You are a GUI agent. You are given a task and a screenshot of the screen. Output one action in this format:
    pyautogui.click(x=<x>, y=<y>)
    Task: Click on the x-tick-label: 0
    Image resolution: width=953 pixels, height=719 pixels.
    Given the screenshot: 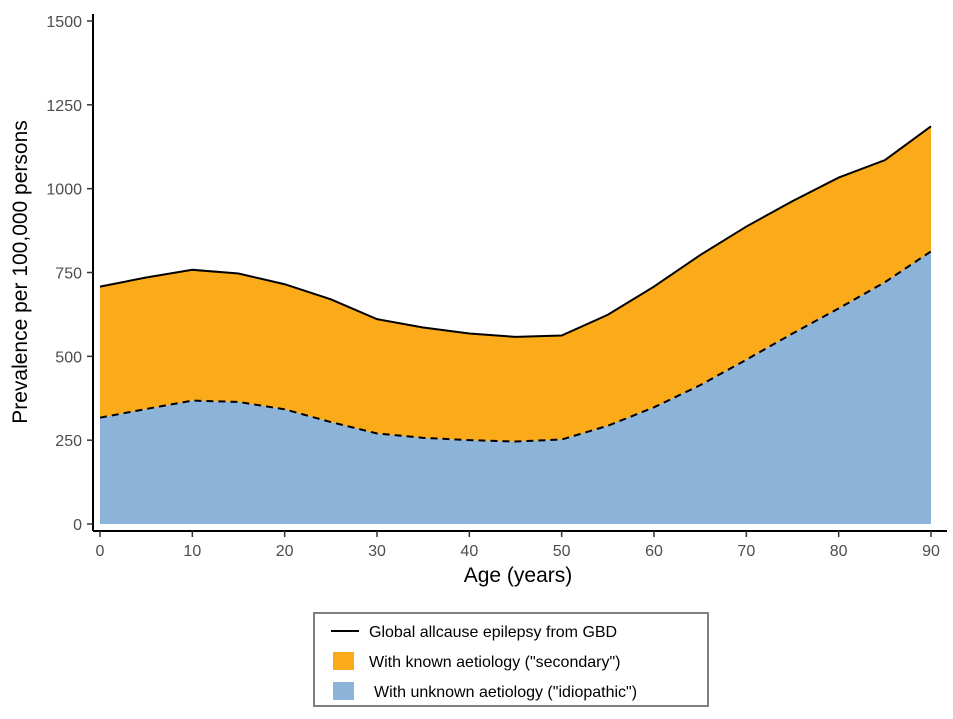 What is the action you would take?
    pyautogui.click(x=100, y=551)
    